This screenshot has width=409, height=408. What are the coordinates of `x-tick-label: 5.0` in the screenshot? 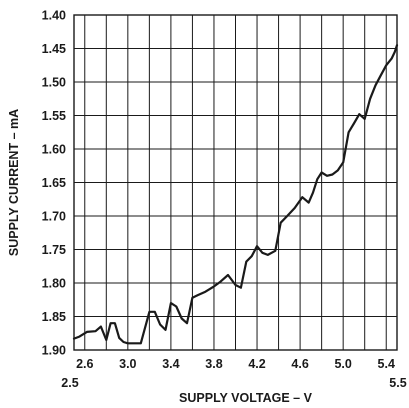 It's located at (342, 364).